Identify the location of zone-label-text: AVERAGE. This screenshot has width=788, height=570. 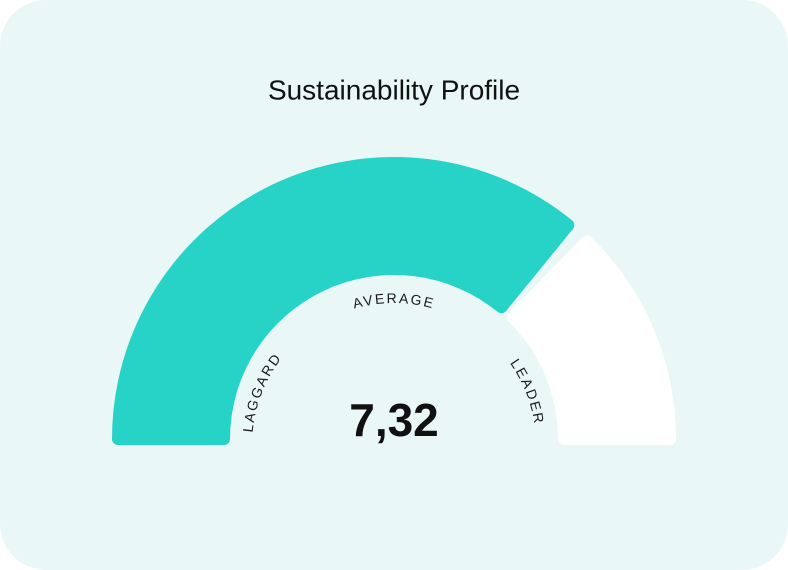
(393, 301).